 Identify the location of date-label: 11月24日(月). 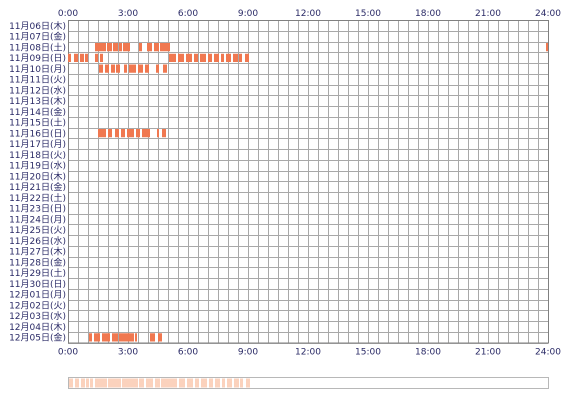
(37, 219).